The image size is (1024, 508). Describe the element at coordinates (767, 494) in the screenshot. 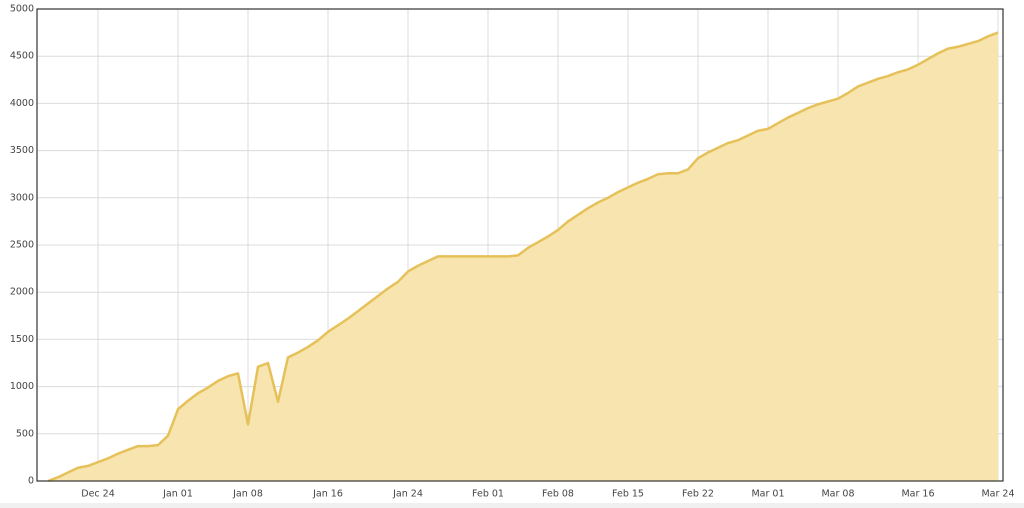

I see `x-tick-label: Mar 01` at that location.